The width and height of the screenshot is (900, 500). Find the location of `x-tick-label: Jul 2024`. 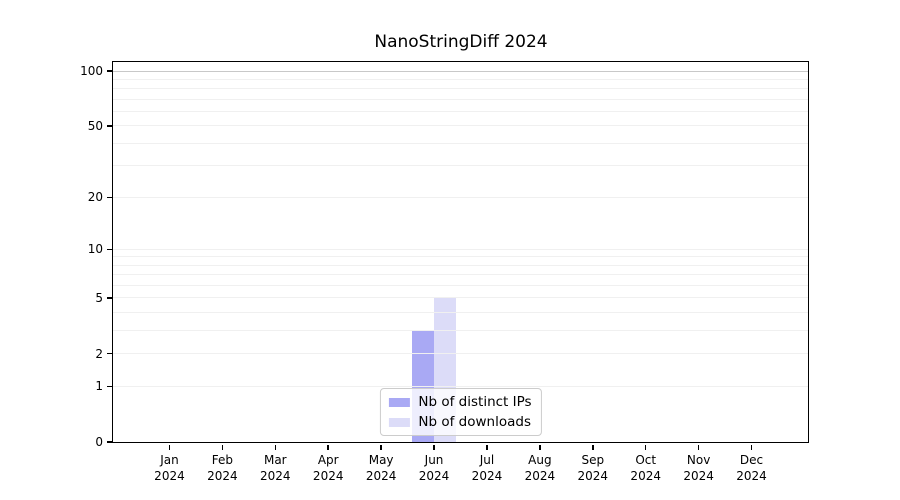

x-tick-label: Jul 2024 is located at coordinates (487, 468).